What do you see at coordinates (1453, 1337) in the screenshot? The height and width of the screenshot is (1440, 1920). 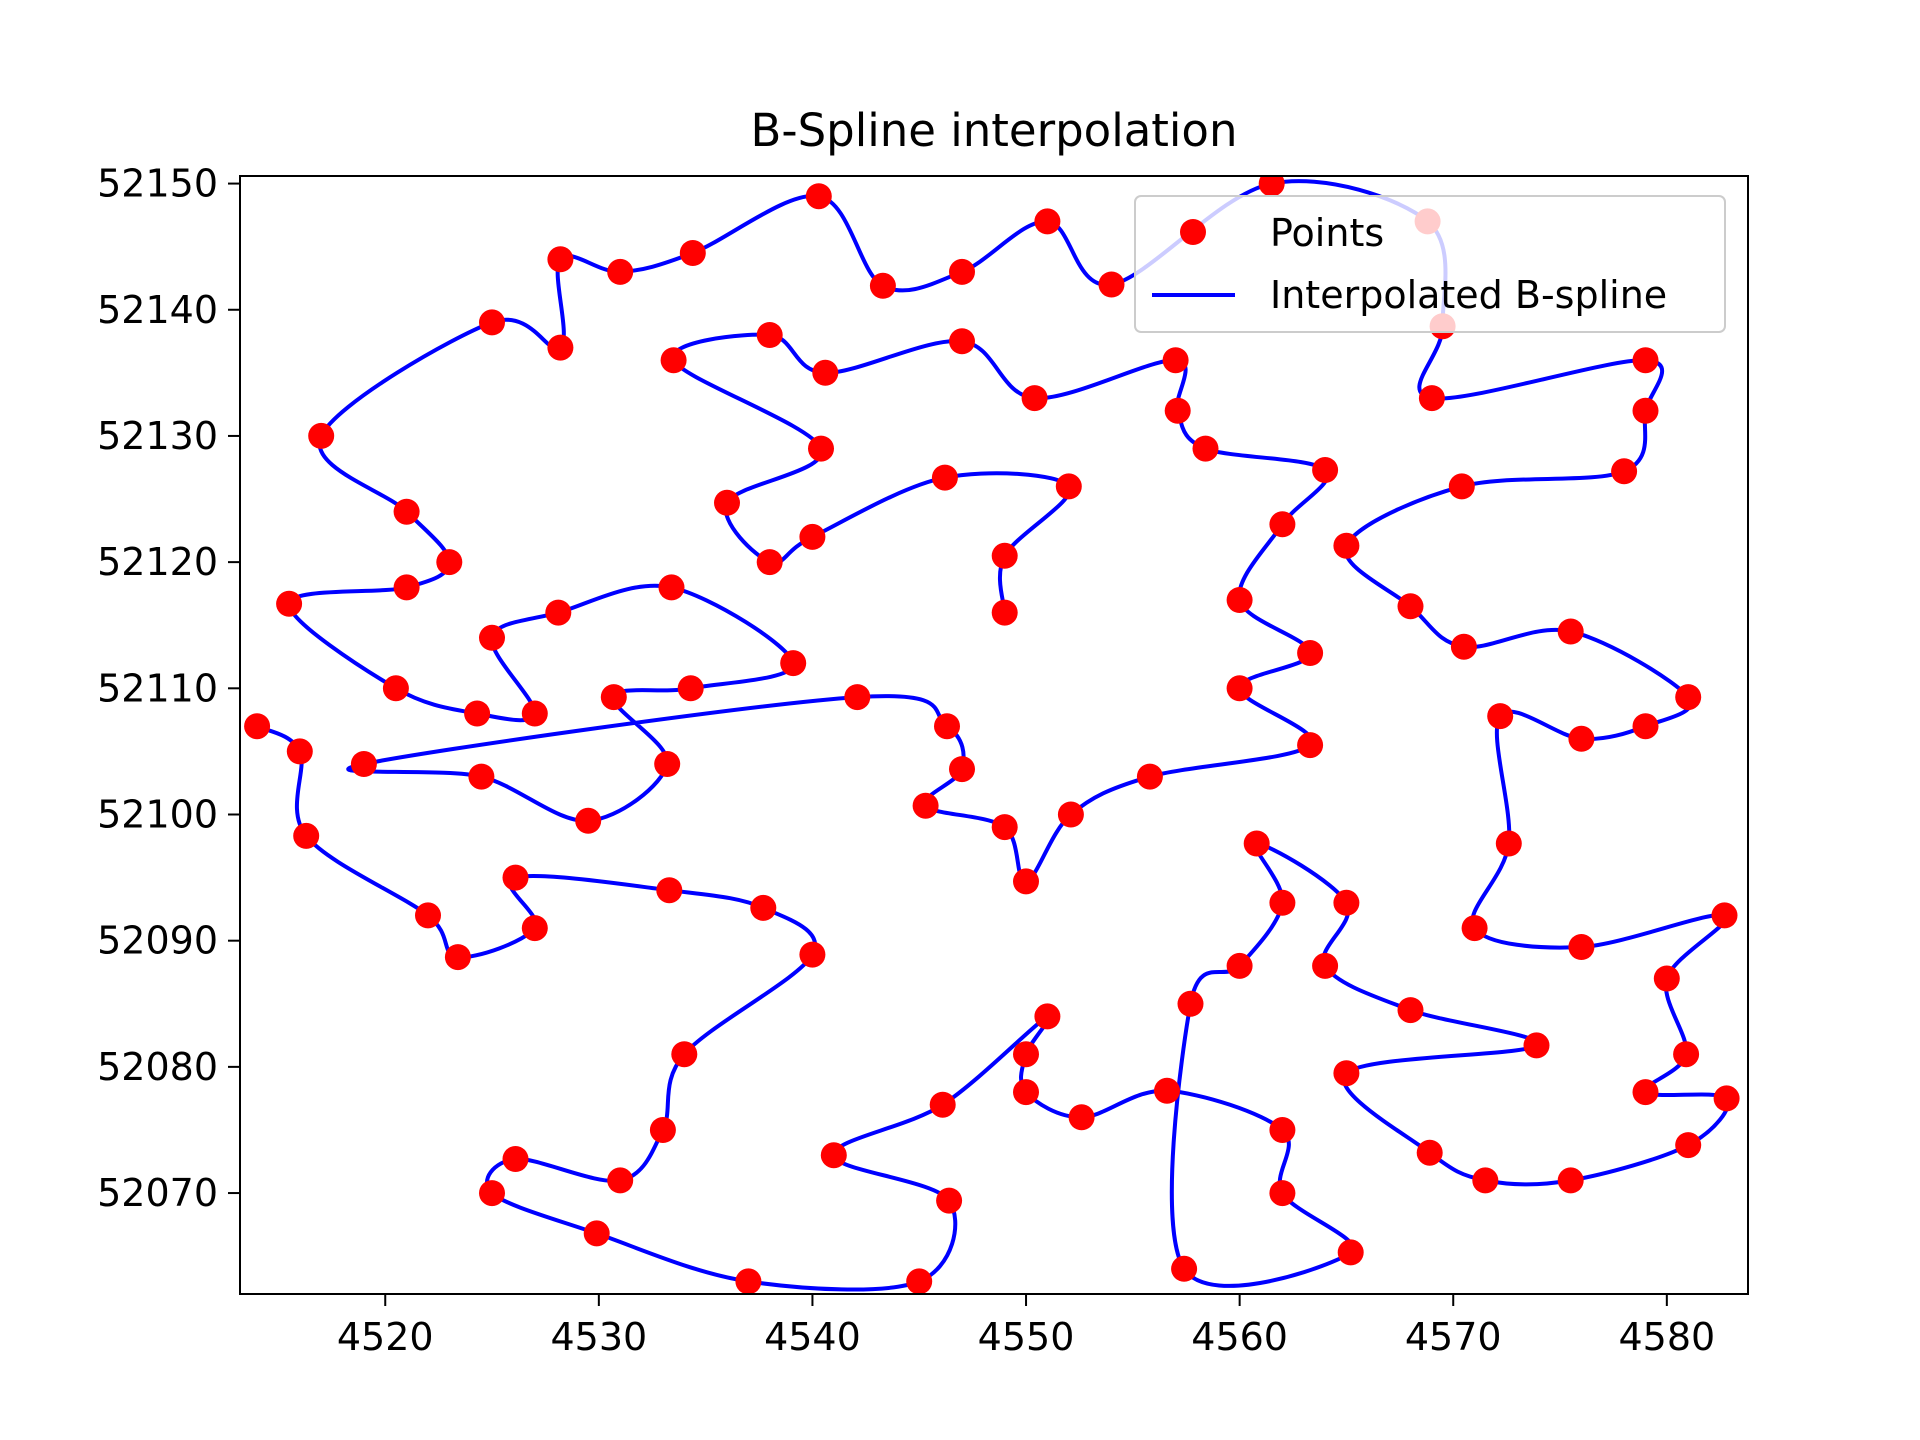 I see `x-tick-label: 4570` at bounding box center [1453, 1337].